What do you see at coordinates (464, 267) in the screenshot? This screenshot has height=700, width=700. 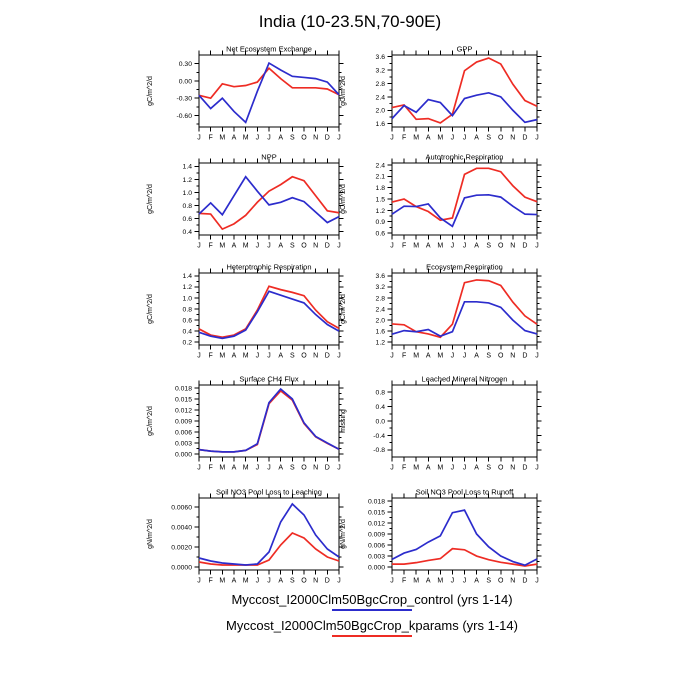 I see `chart-title: Ecosystem Respiration` at bounding box center [464, 267].